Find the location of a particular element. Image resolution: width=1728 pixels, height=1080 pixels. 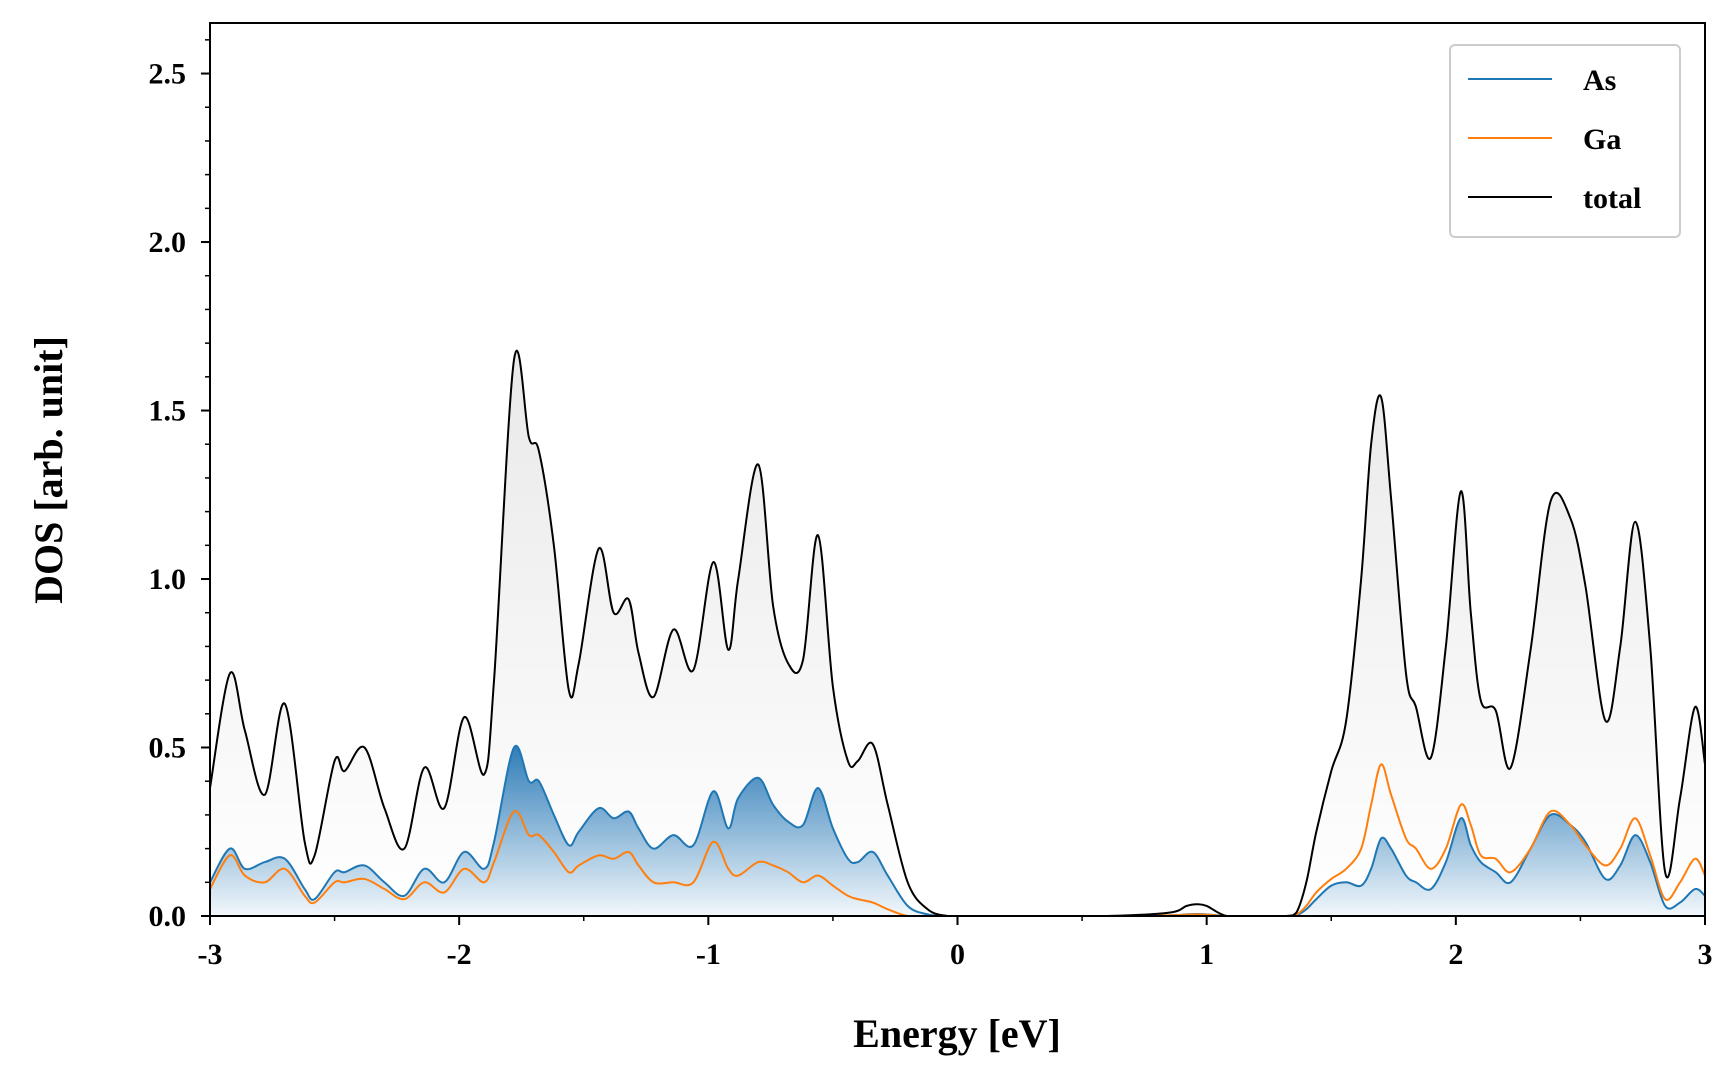

y-tick-label: 1.0 is located at coordinates (168, 579).